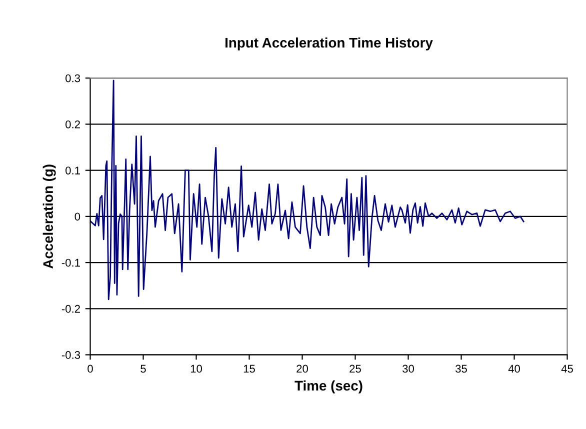 The height and width of the screenshot is (429, 586). What do you see at coordinates (355, 368) in the screenshot?
I see `x-tick-label: 25` at bounding box center [355, 368].